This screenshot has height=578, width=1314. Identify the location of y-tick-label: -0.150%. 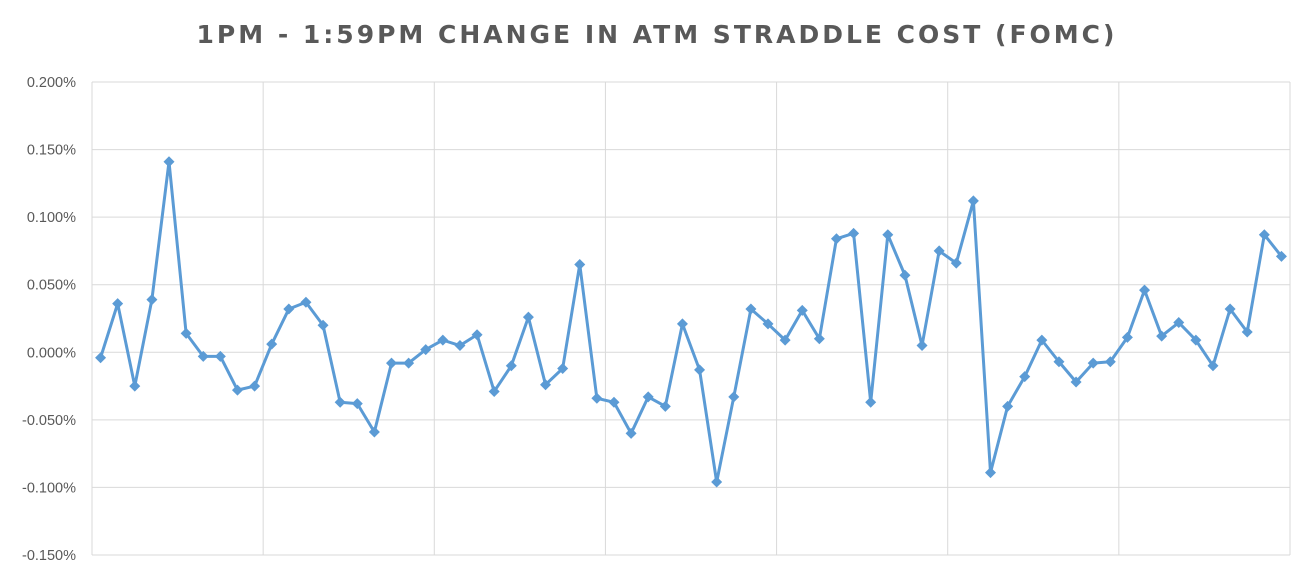
(49, 556).